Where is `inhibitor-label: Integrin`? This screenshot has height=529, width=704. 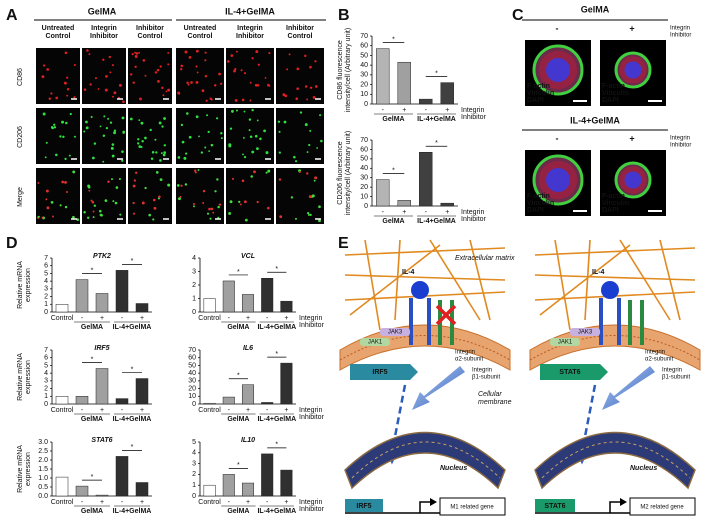
inhibitor-label: Integrin is located at coordinates (310, 410).